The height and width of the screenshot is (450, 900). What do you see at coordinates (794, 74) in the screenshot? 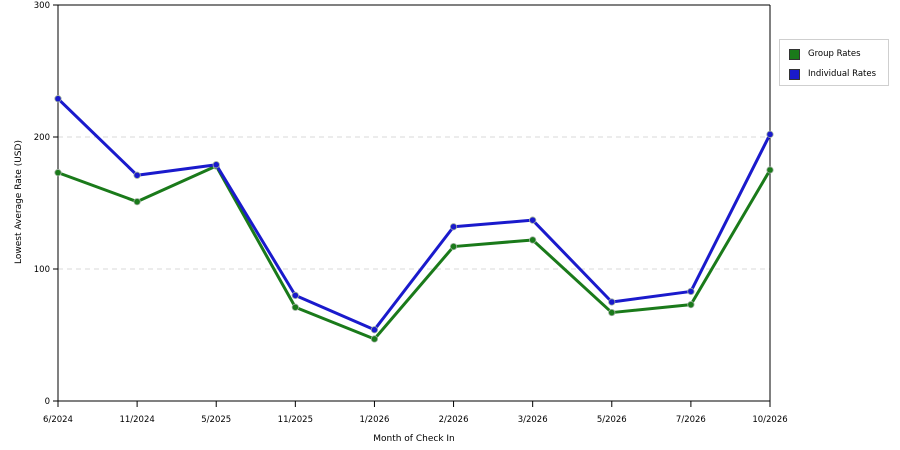
I see `legend-swatch-individual` at bounding box center [794, 74].